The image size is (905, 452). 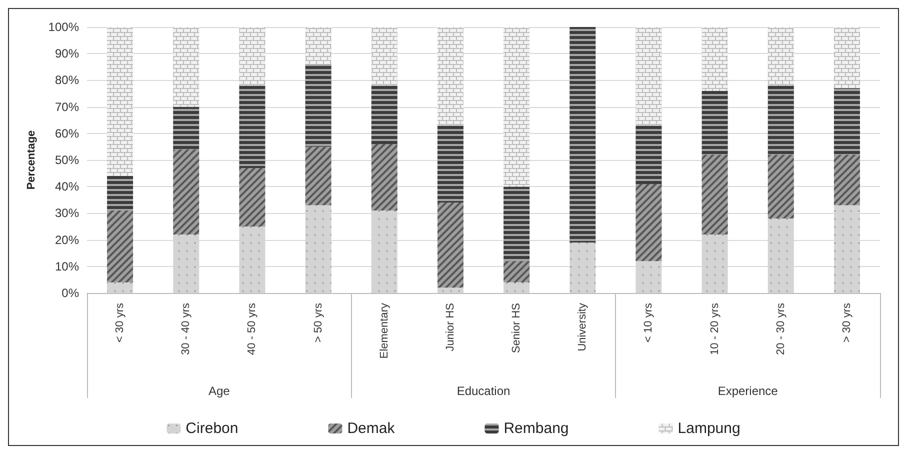 What do you see at coordinates (748, 391) in the screenshot?
I see `text: Experience` at bounding box center [748, 391].